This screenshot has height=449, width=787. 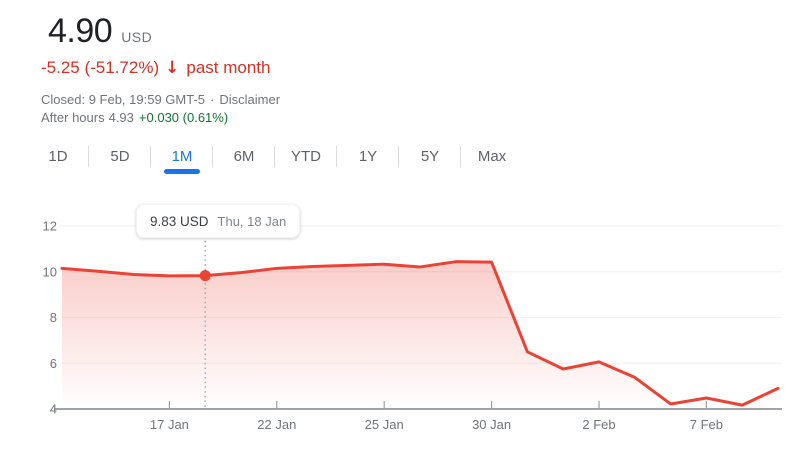 I want to click on change-value: -5.25 (-51.72%), so click(x=100, y=67).